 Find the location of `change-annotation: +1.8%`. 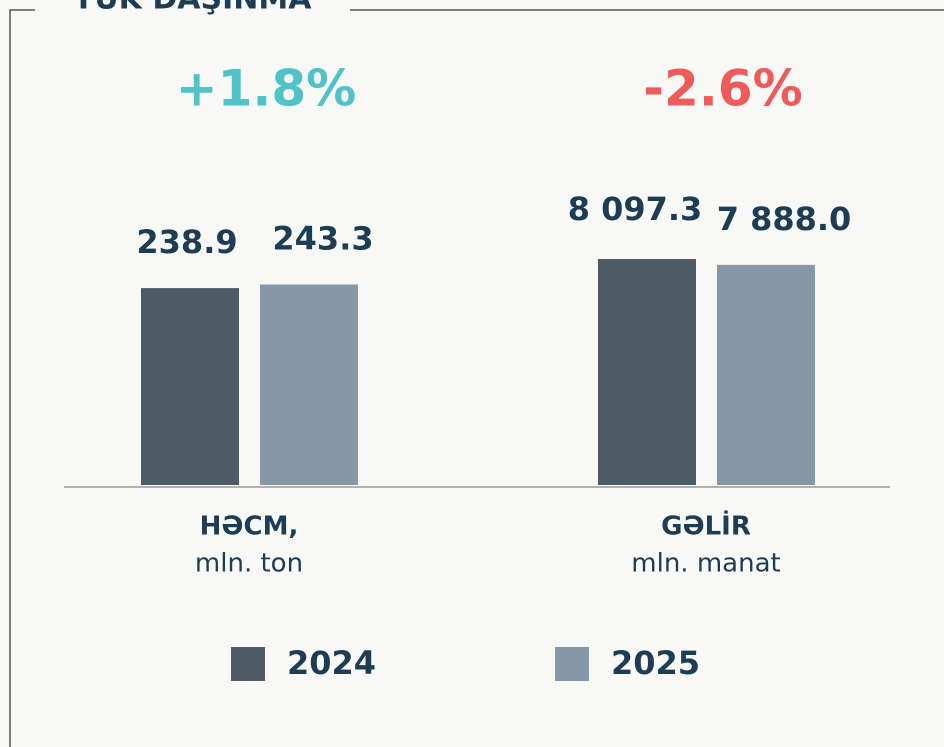

change-annotation: +1.8% is located at coordinates (266, 89).